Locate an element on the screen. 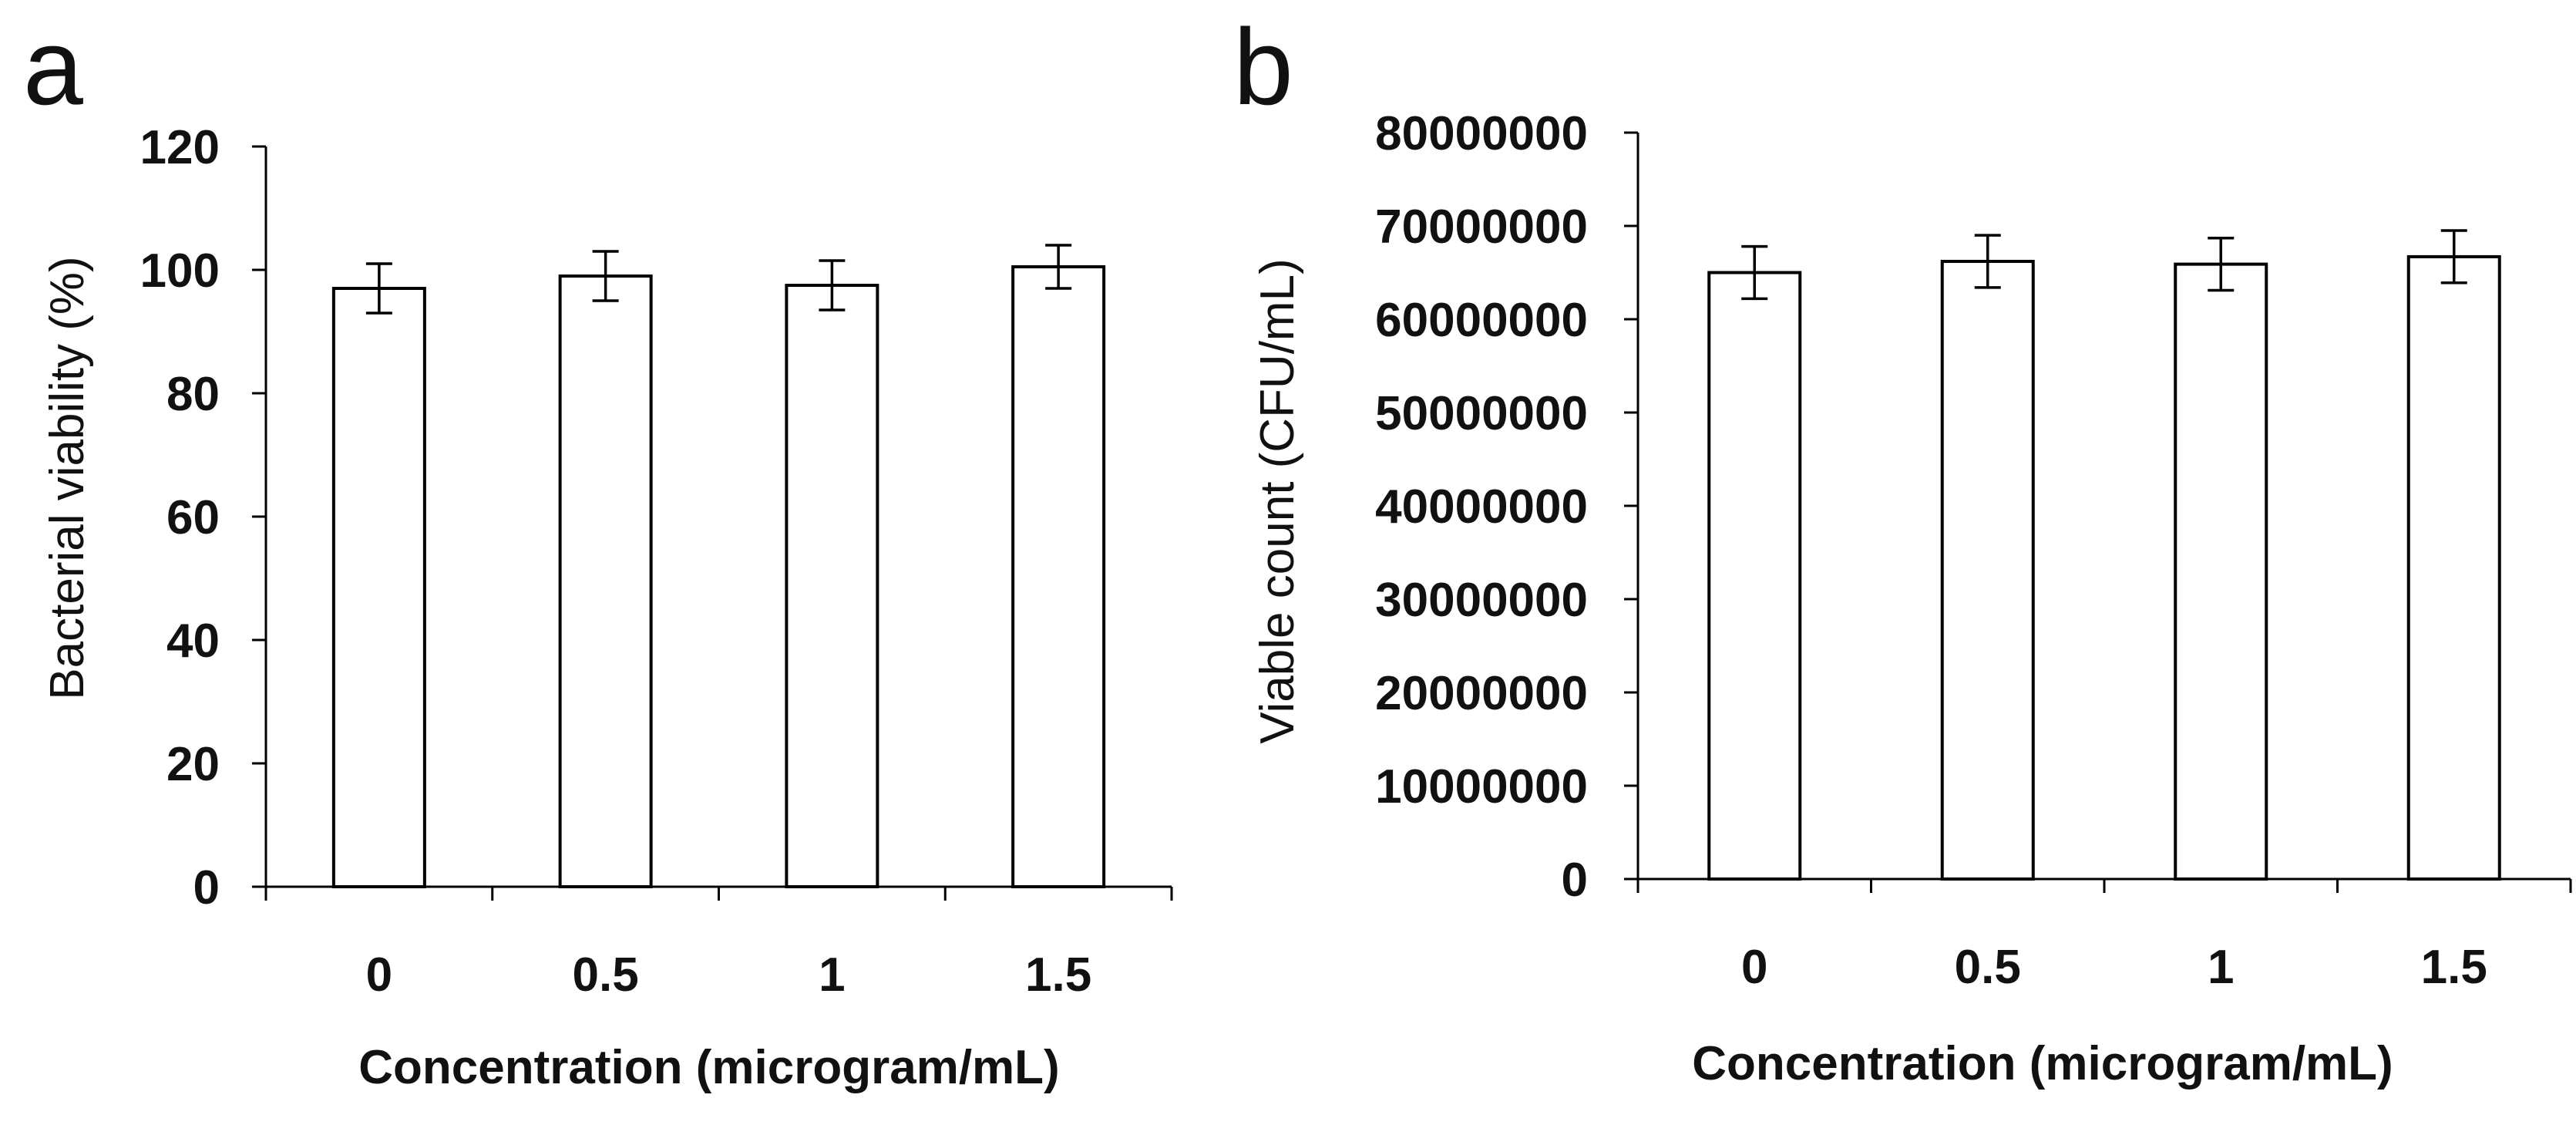 The width and height of the screenshot is (2576, 1125). y-tick-label: 60 is located at coordinates (193, 518).